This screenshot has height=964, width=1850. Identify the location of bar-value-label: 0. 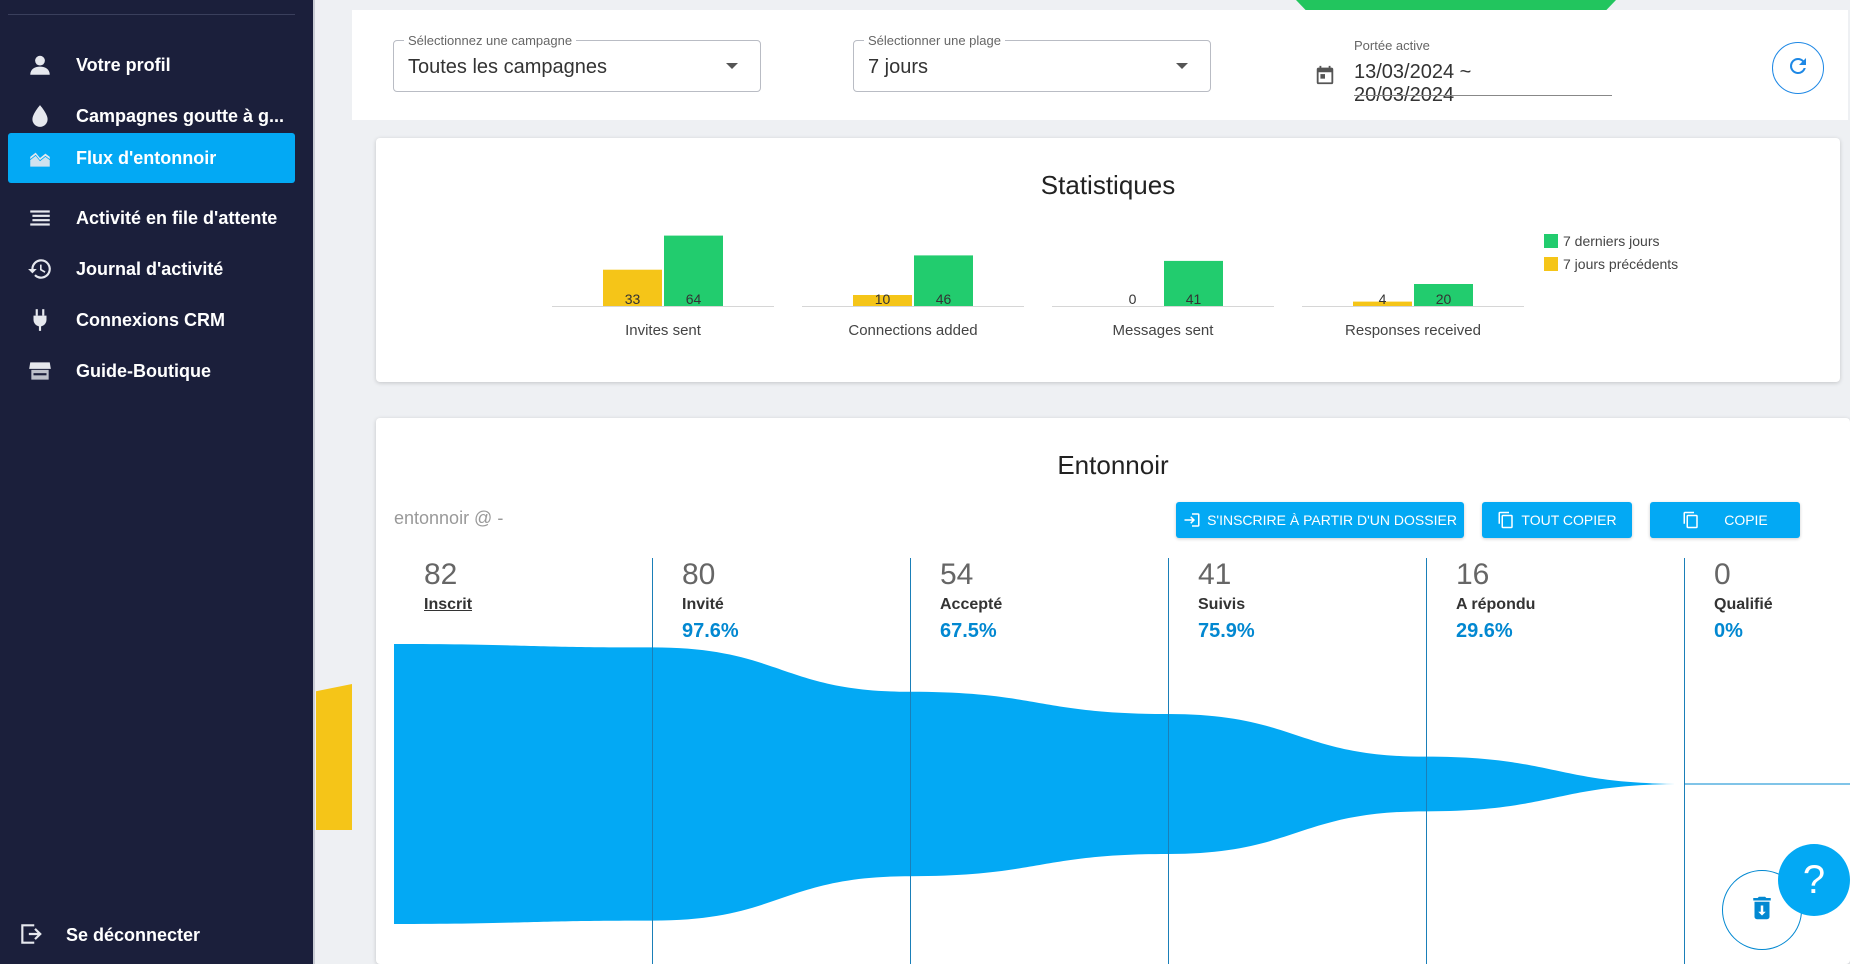
(1133, 299).